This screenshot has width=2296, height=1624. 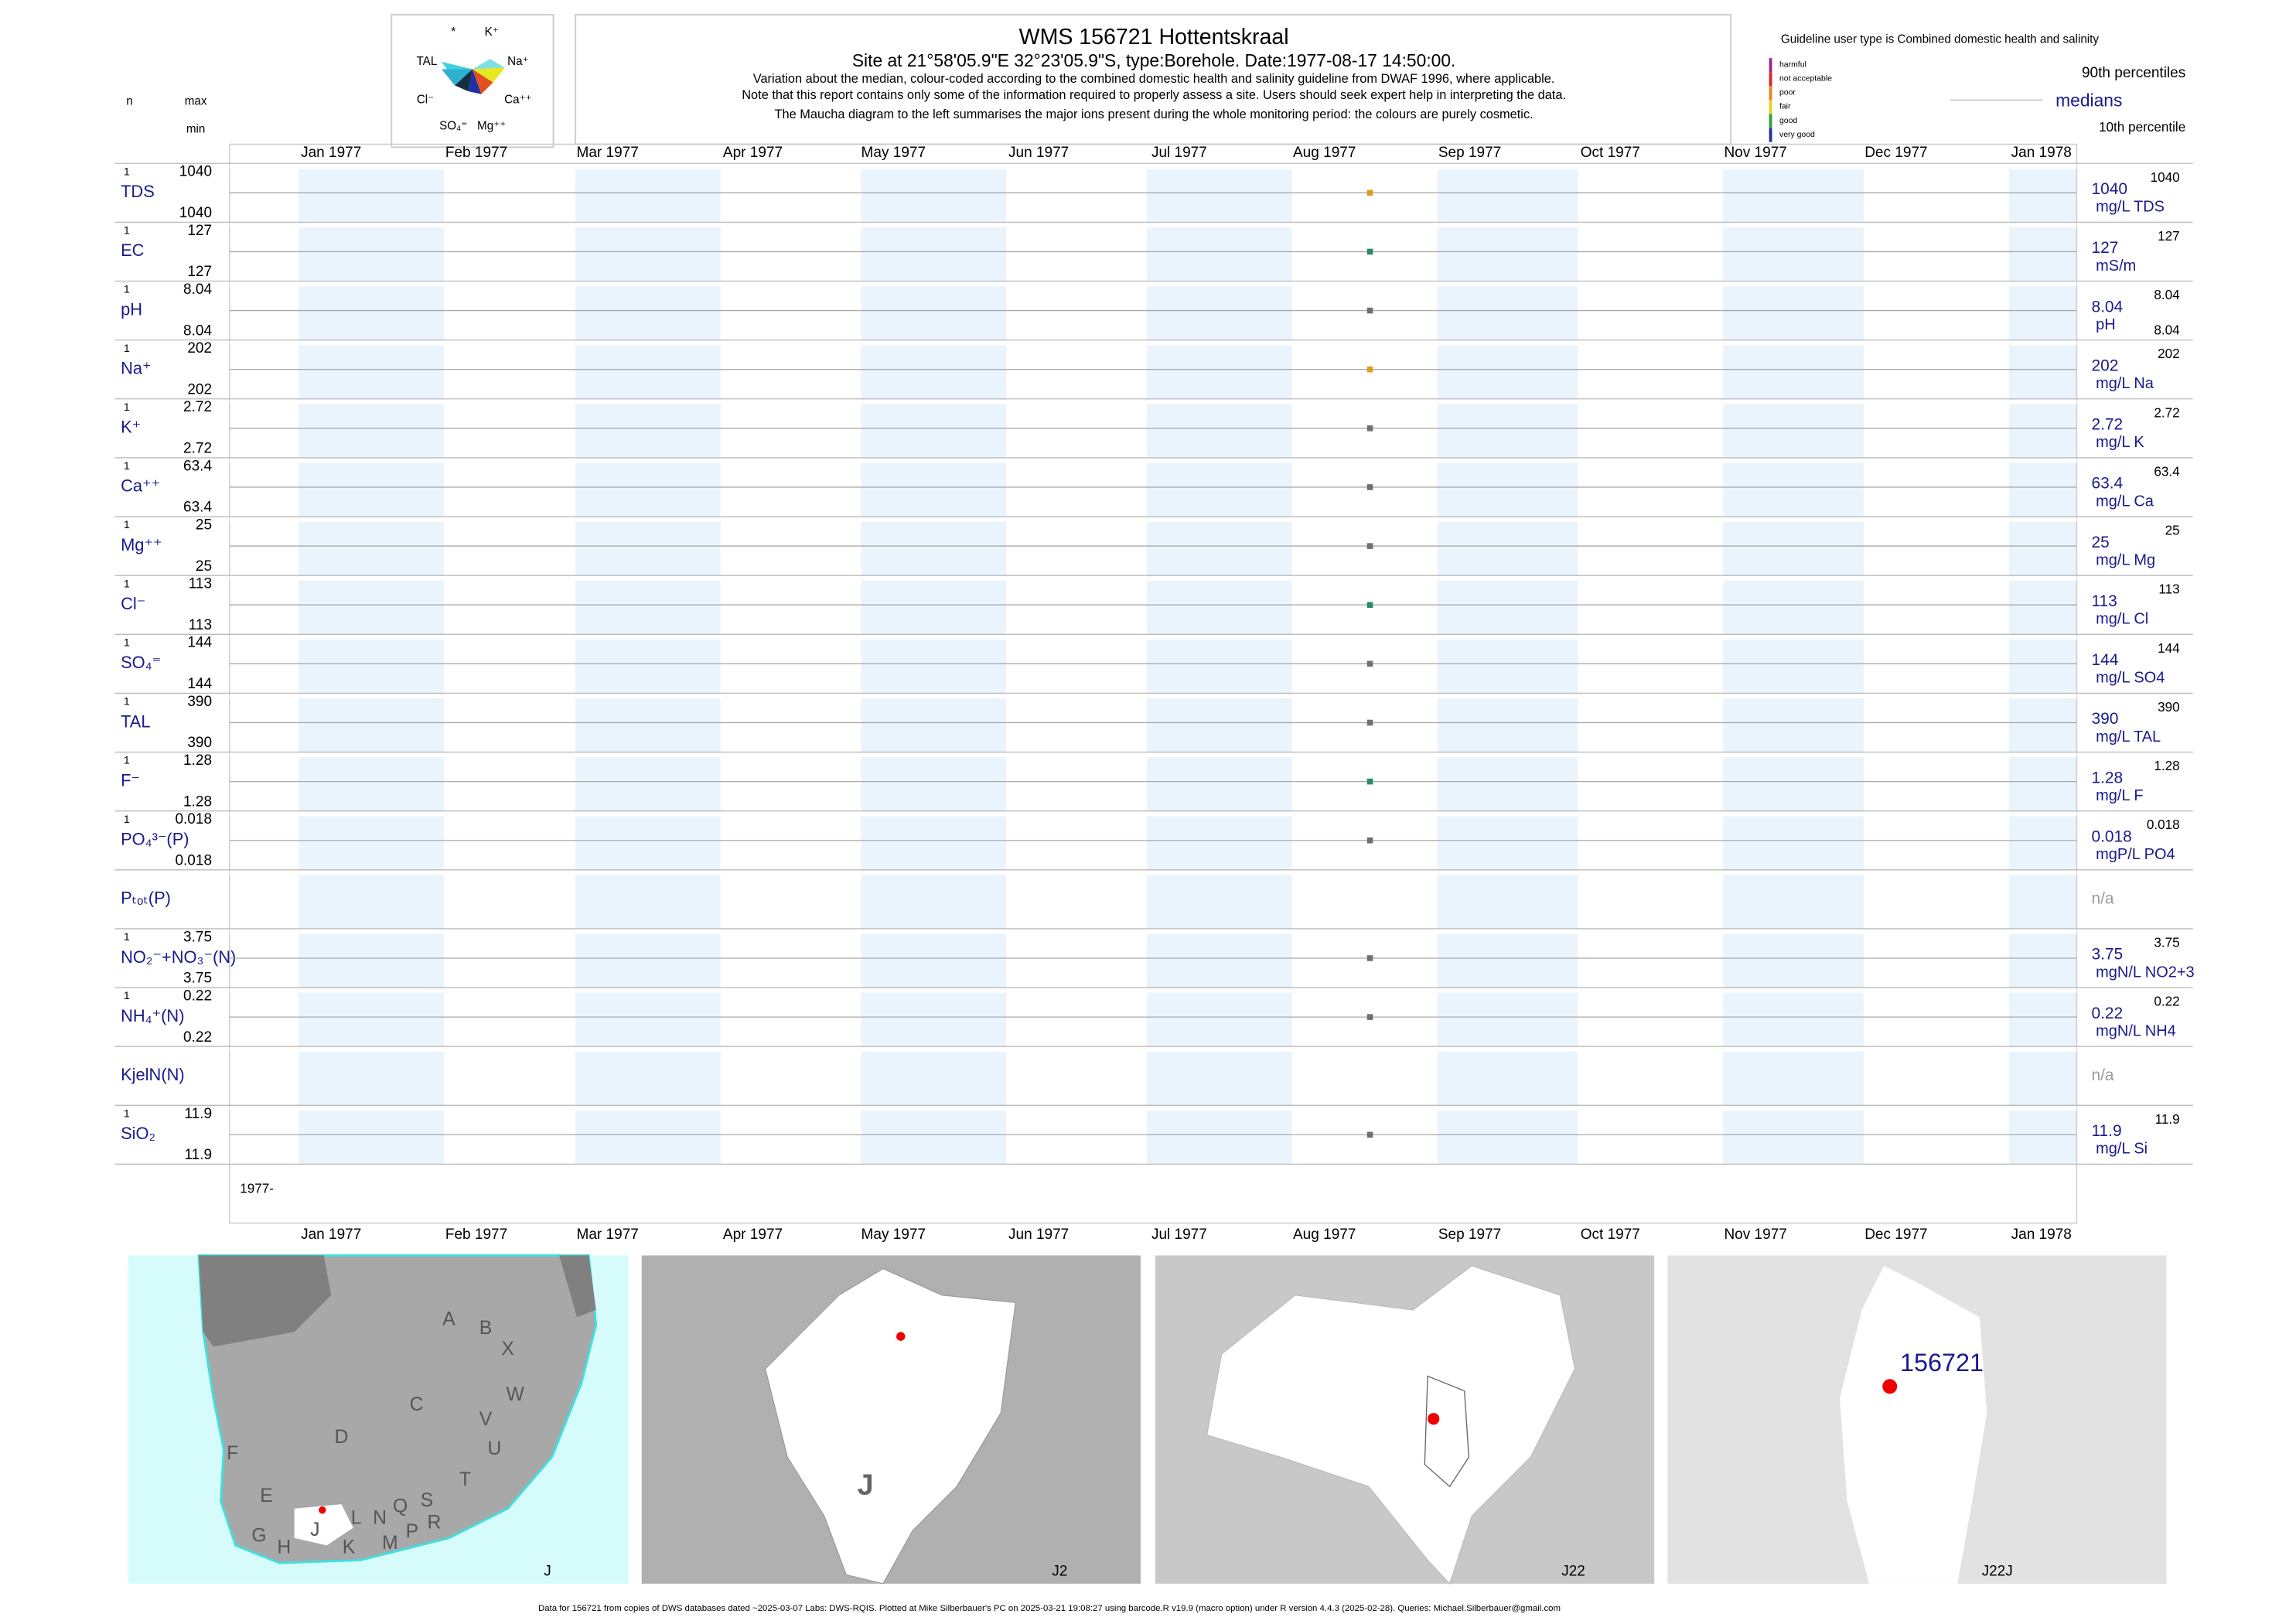 What do you see at coordinates (155, 839) in the screenshot?
I see `parameter-label: PO₄³⁻(P)` at bounding box center [155, 839].